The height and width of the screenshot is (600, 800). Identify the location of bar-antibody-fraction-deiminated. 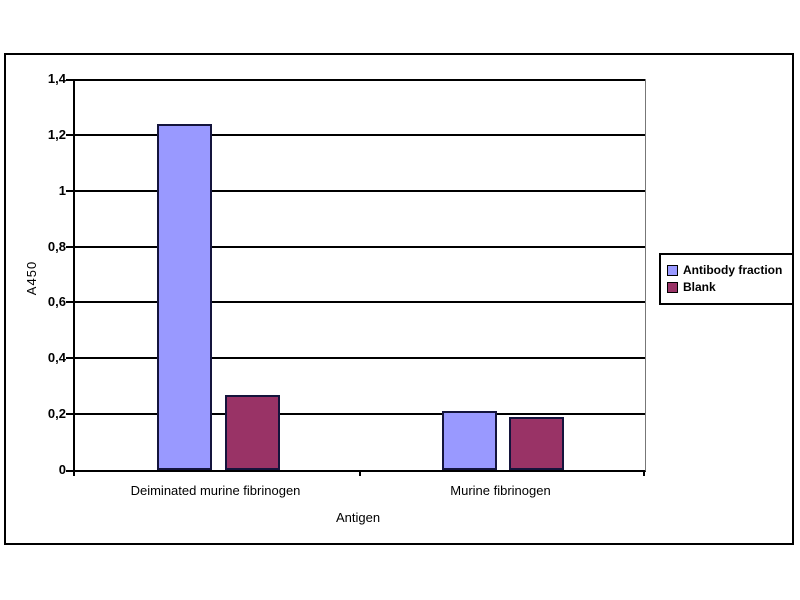
(184, 296).